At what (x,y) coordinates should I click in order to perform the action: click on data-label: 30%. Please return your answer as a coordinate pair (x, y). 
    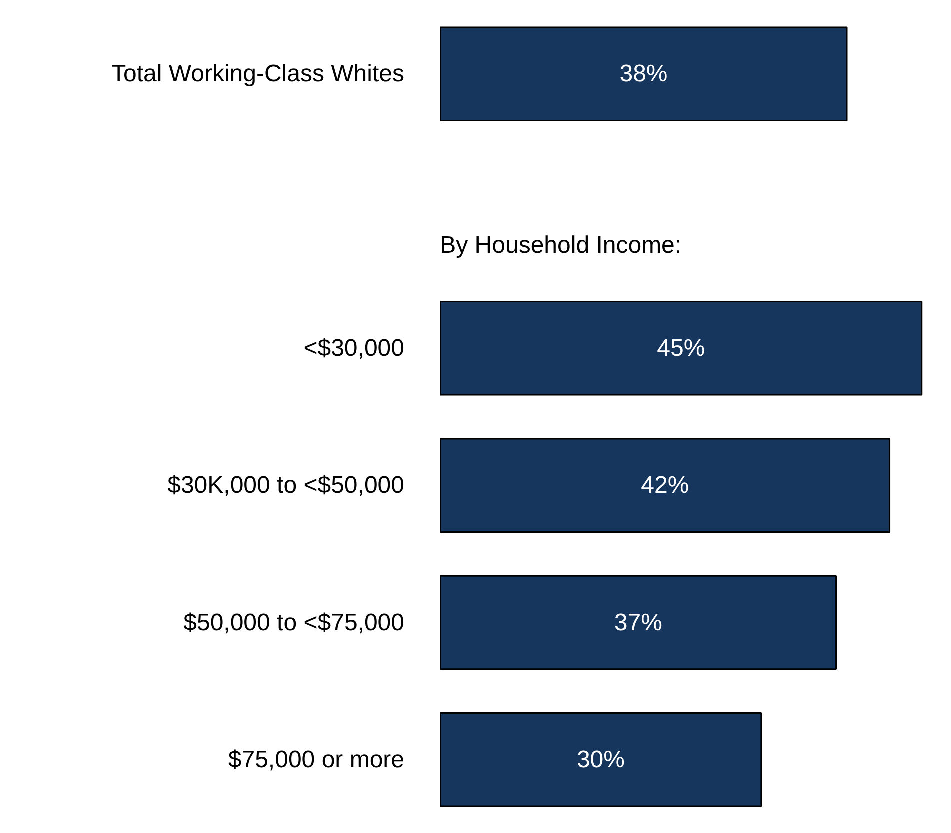
    Looking at the image, I should click on (600, 760).